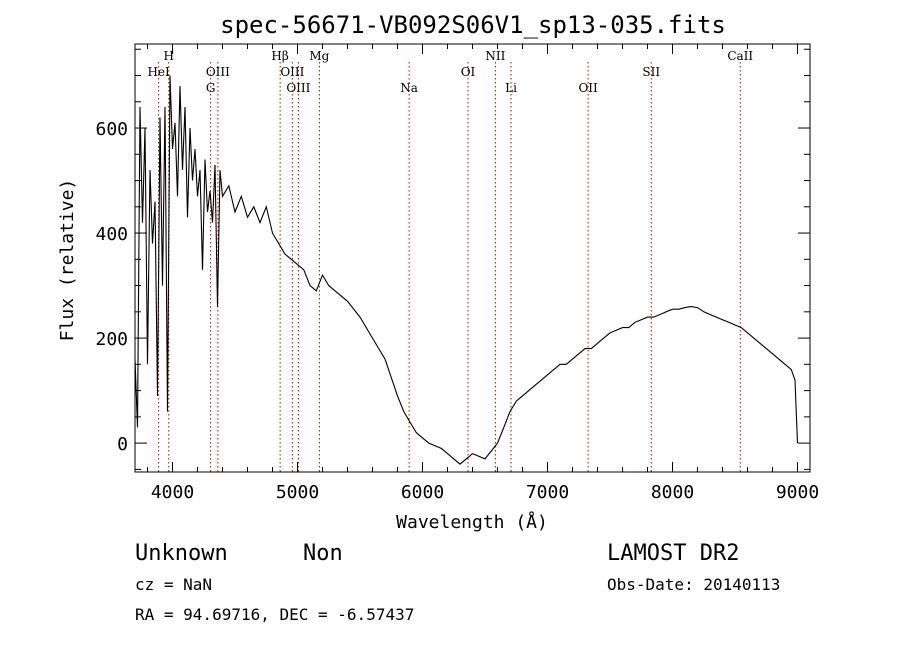 The width and height of the screenshot is (900, 649). I want to click on x-tick-label: 6000, so click(422, 492).